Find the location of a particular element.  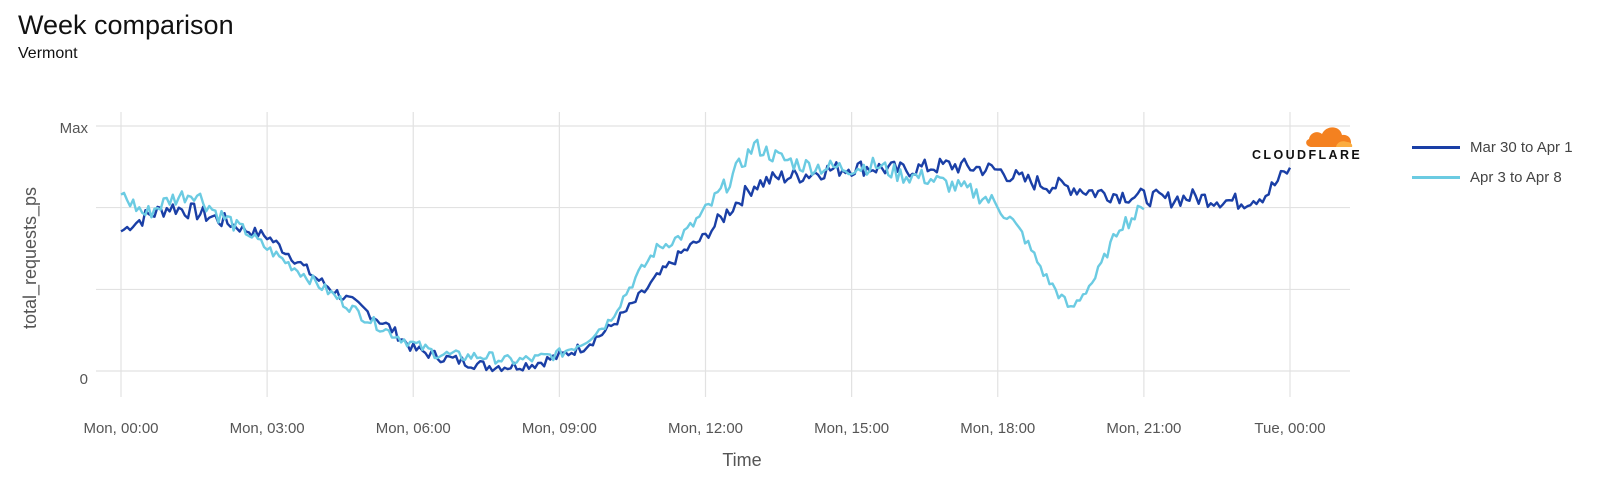

legend-item-series-2: Apr 3 to Apr 8 is located at coordinates (1492, 177).